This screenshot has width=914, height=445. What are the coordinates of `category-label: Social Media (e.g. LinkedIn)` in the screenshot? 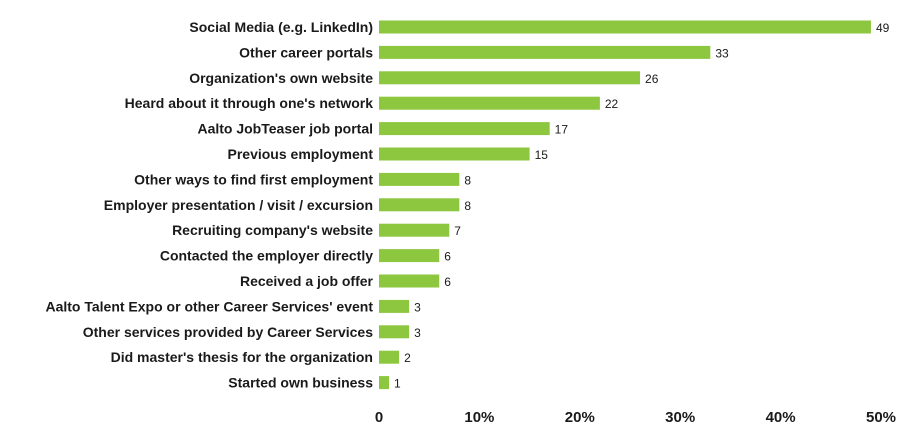 It's located at (281, 27).